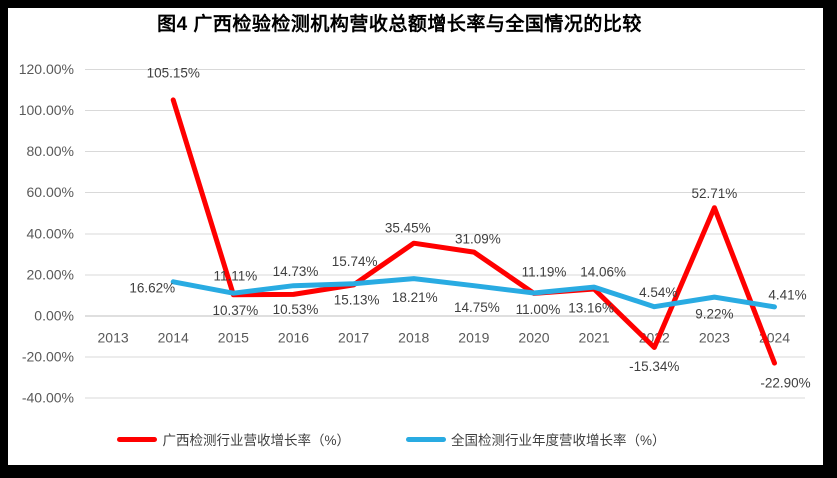 The image size is (837, 478). I want to click on data-label: 15.74%, so click(355, 261).